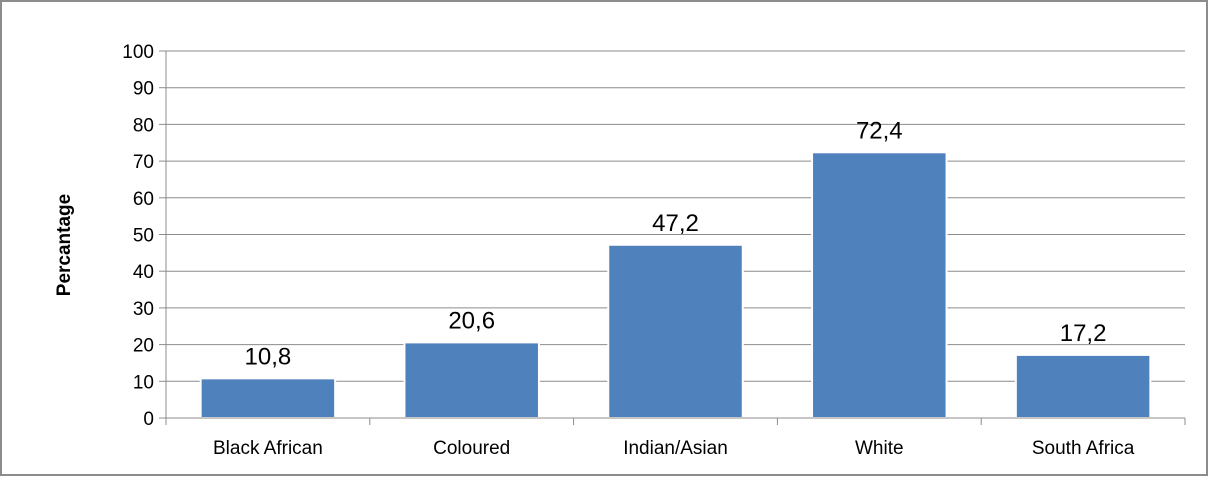  What do you see at coordinates (879, 285) in the screenshot?
I see `bar-white` at bounding box center [879, 285].